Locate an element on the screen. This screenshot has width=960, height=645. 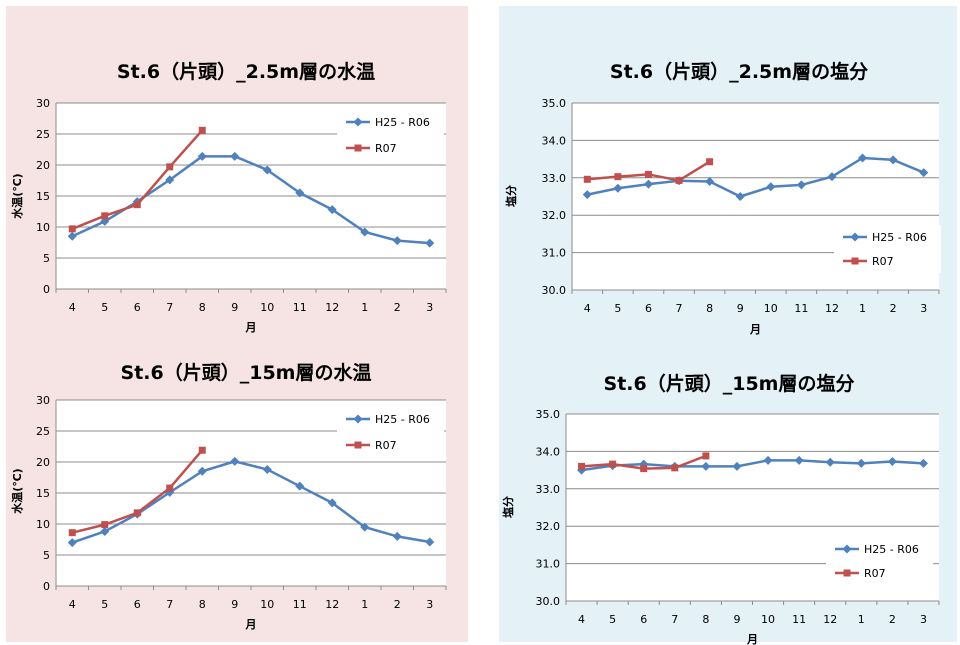
x-tick-label: 5 is located at coordinates (617, 308).